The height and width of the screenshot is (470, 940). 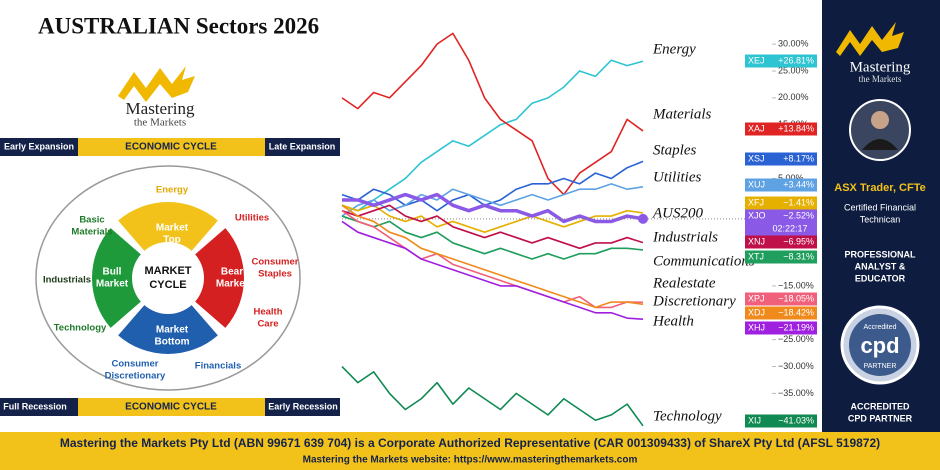 I want to click on series-code: XIJ, so click(x=754, y=420).